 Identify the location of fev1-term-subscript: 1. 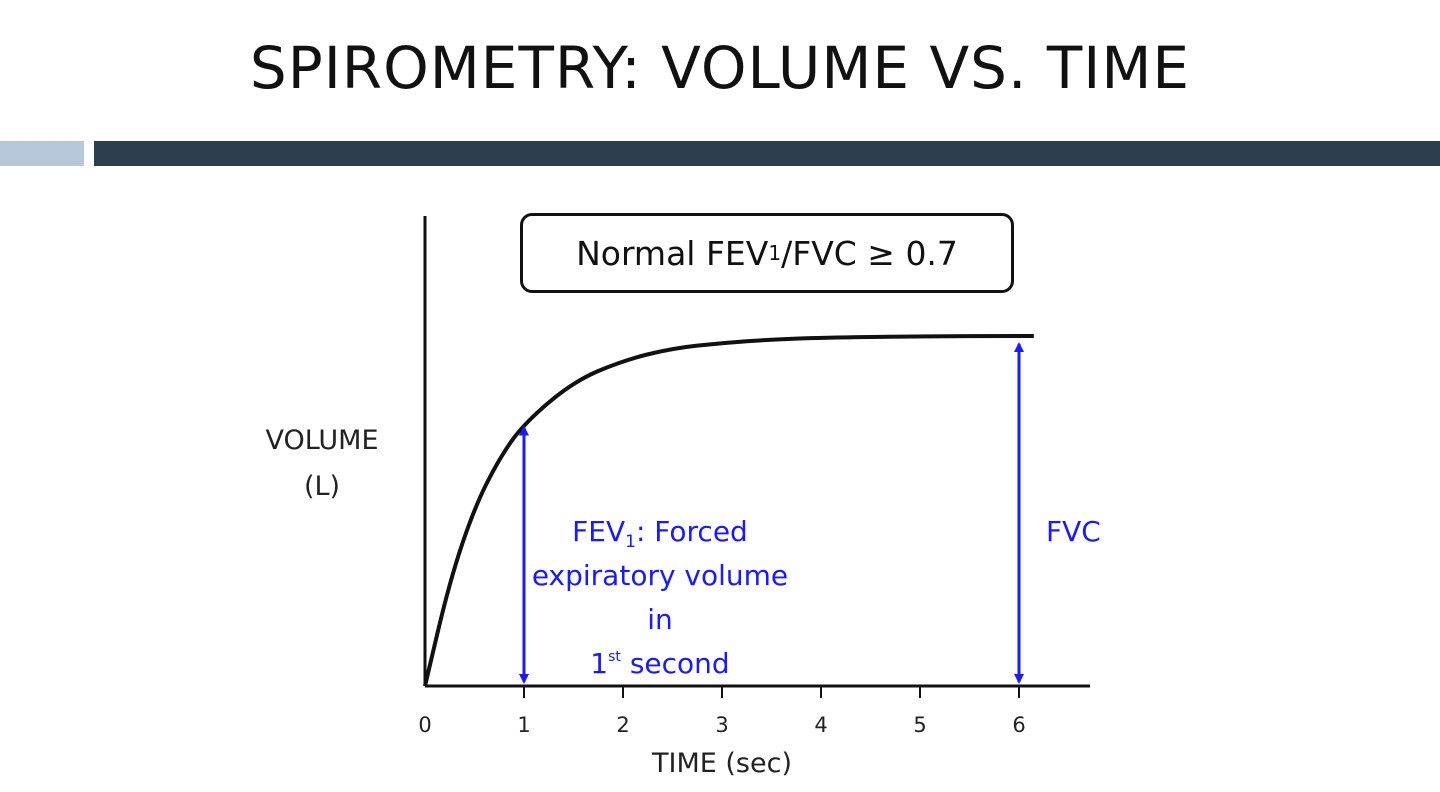
(630, 542).